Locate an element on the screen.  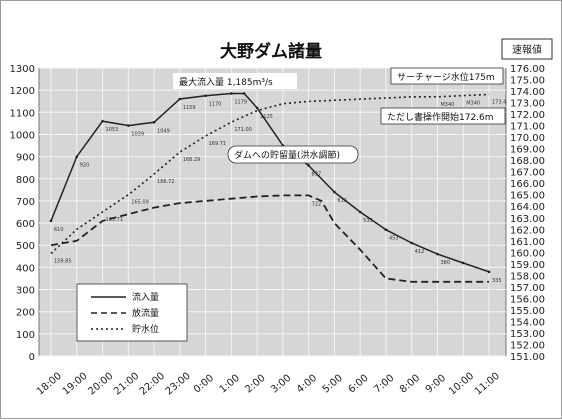
y-left-tick-label: 1200 is located at coordinates (22, 91).